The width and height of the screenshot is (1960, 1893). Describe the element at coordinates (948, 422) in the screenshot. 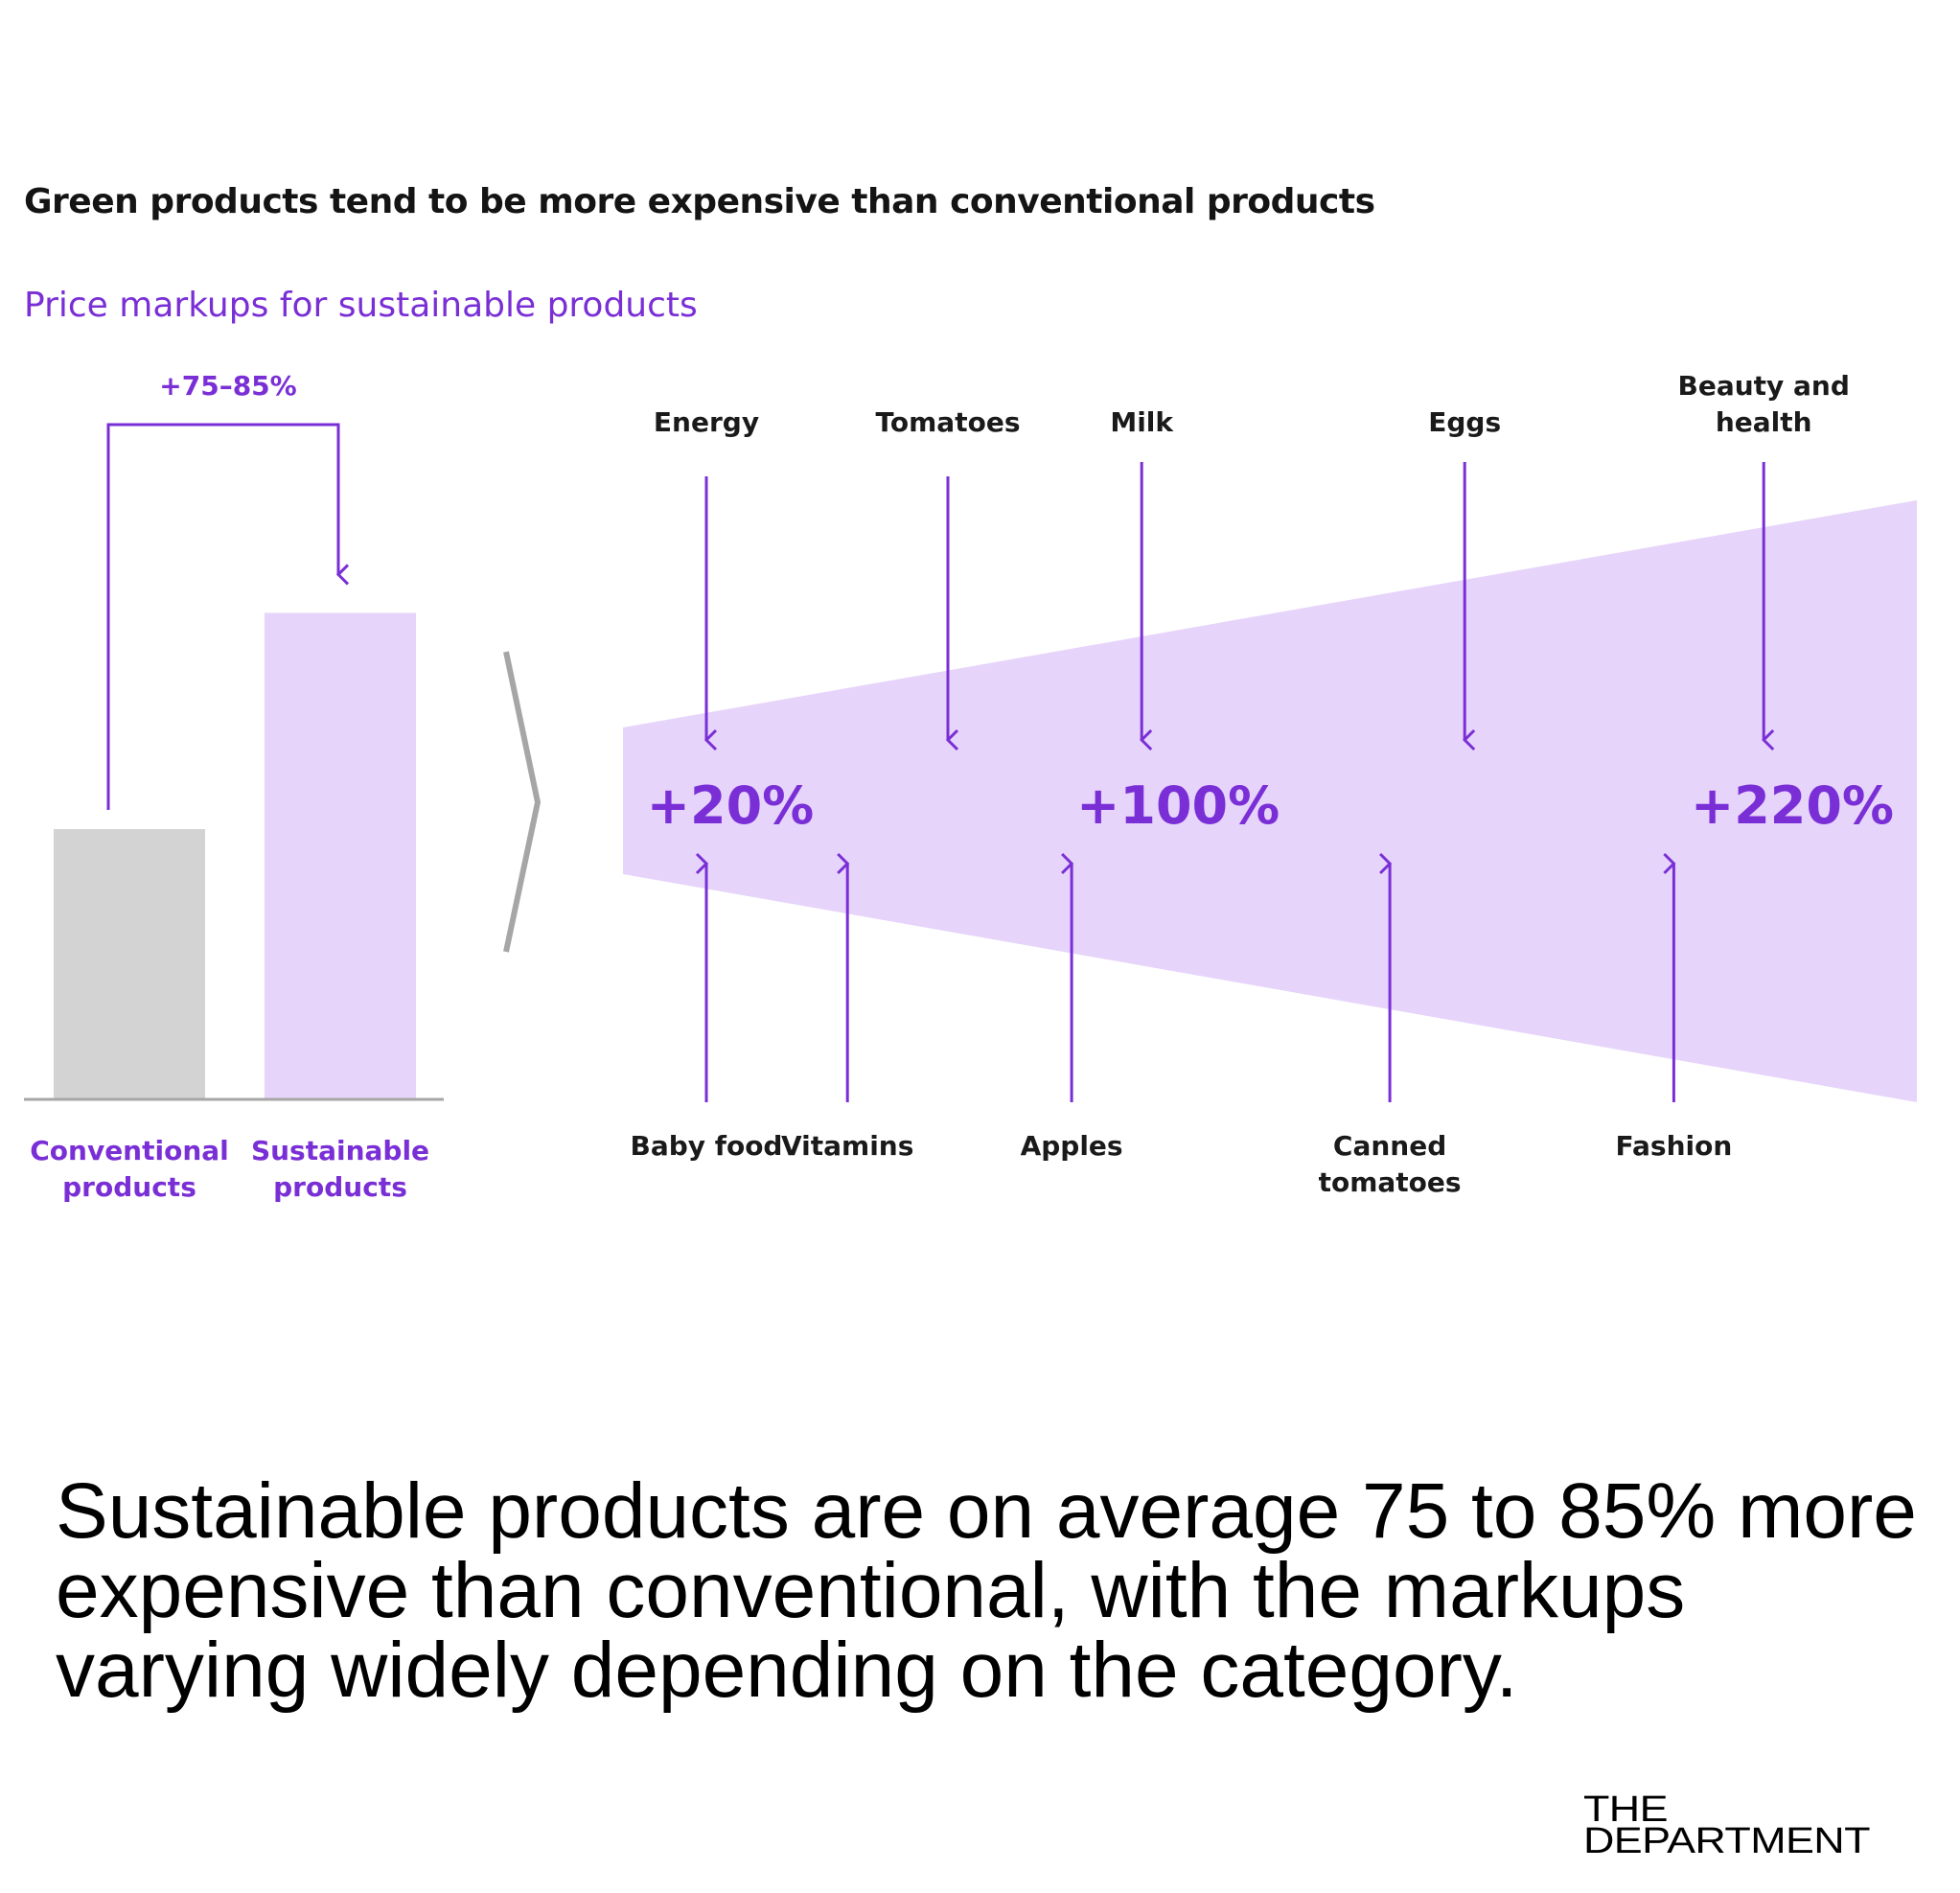

I see `top-category-label: Tomatoes` at that location.